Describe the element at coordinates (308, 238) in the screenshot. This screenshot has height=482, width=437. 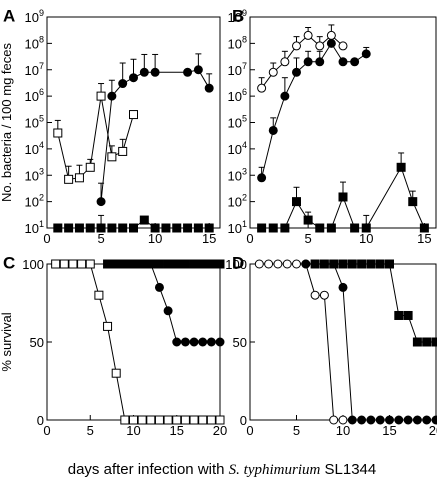
I see `x-tick-label: 5` at that location.